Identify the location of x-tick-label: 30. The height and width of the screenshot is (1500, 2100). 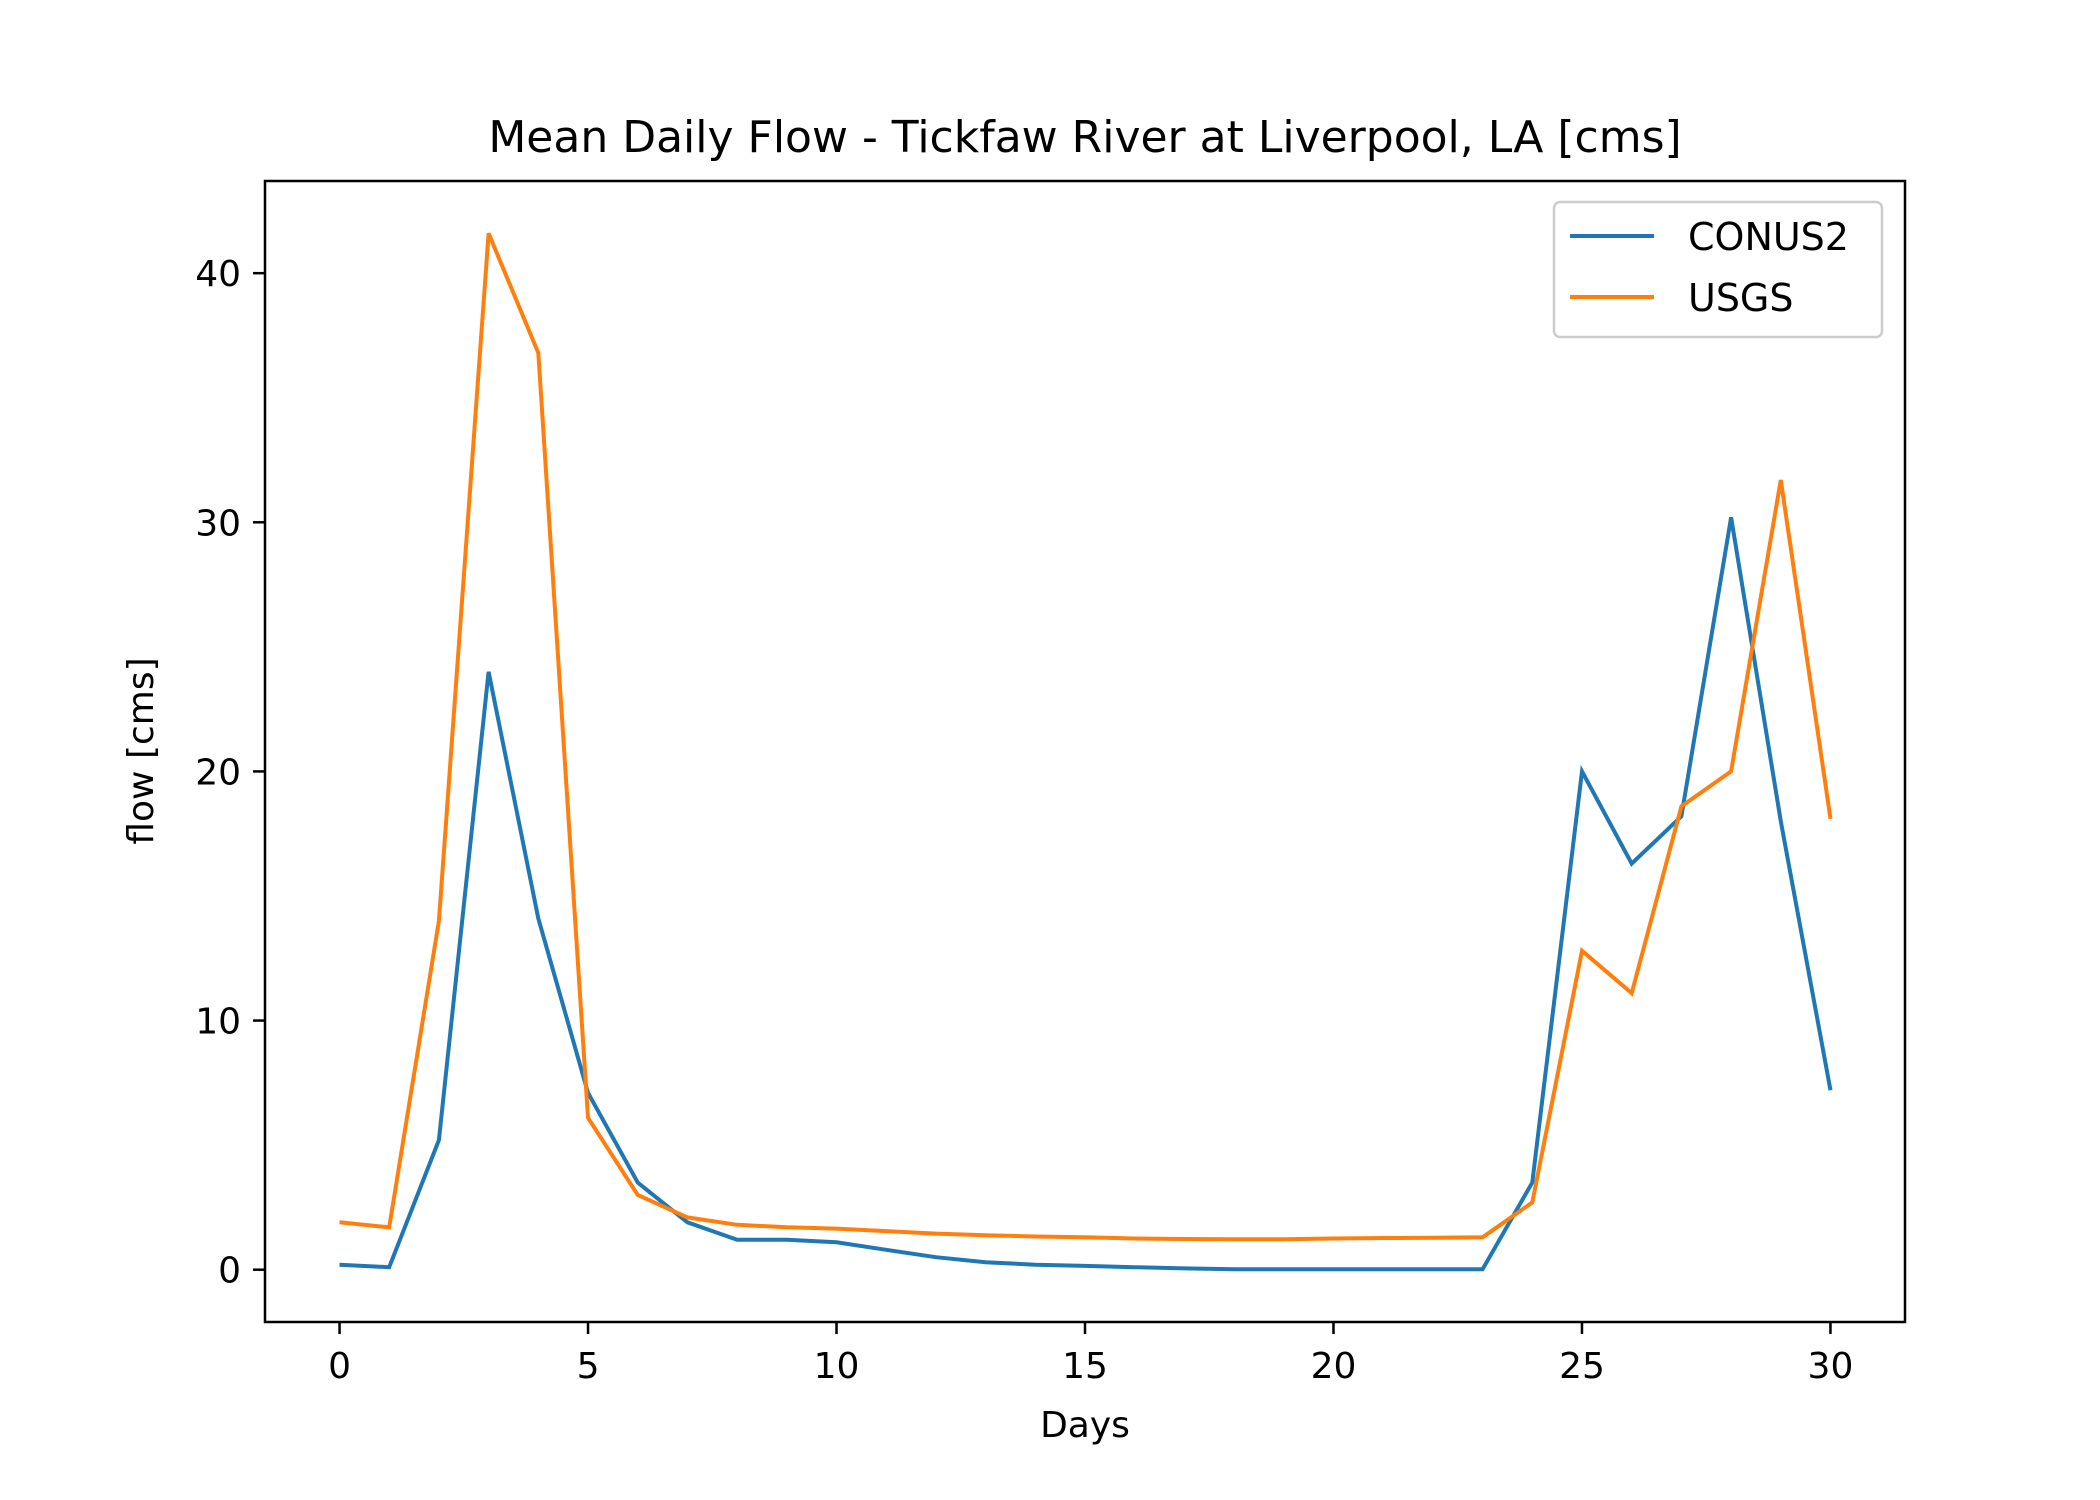
(1831, 1366).